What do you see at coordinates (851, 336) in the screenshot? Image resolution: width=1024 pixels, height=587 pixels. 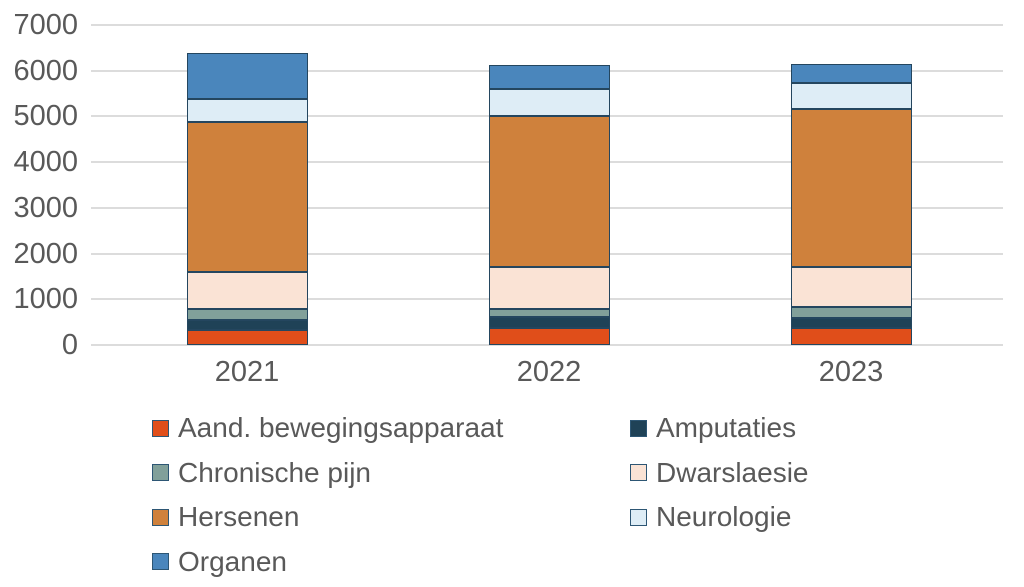 I see `bar-segment-2023-aand-bewegingsapparaat` at bounding box center [851, 336].